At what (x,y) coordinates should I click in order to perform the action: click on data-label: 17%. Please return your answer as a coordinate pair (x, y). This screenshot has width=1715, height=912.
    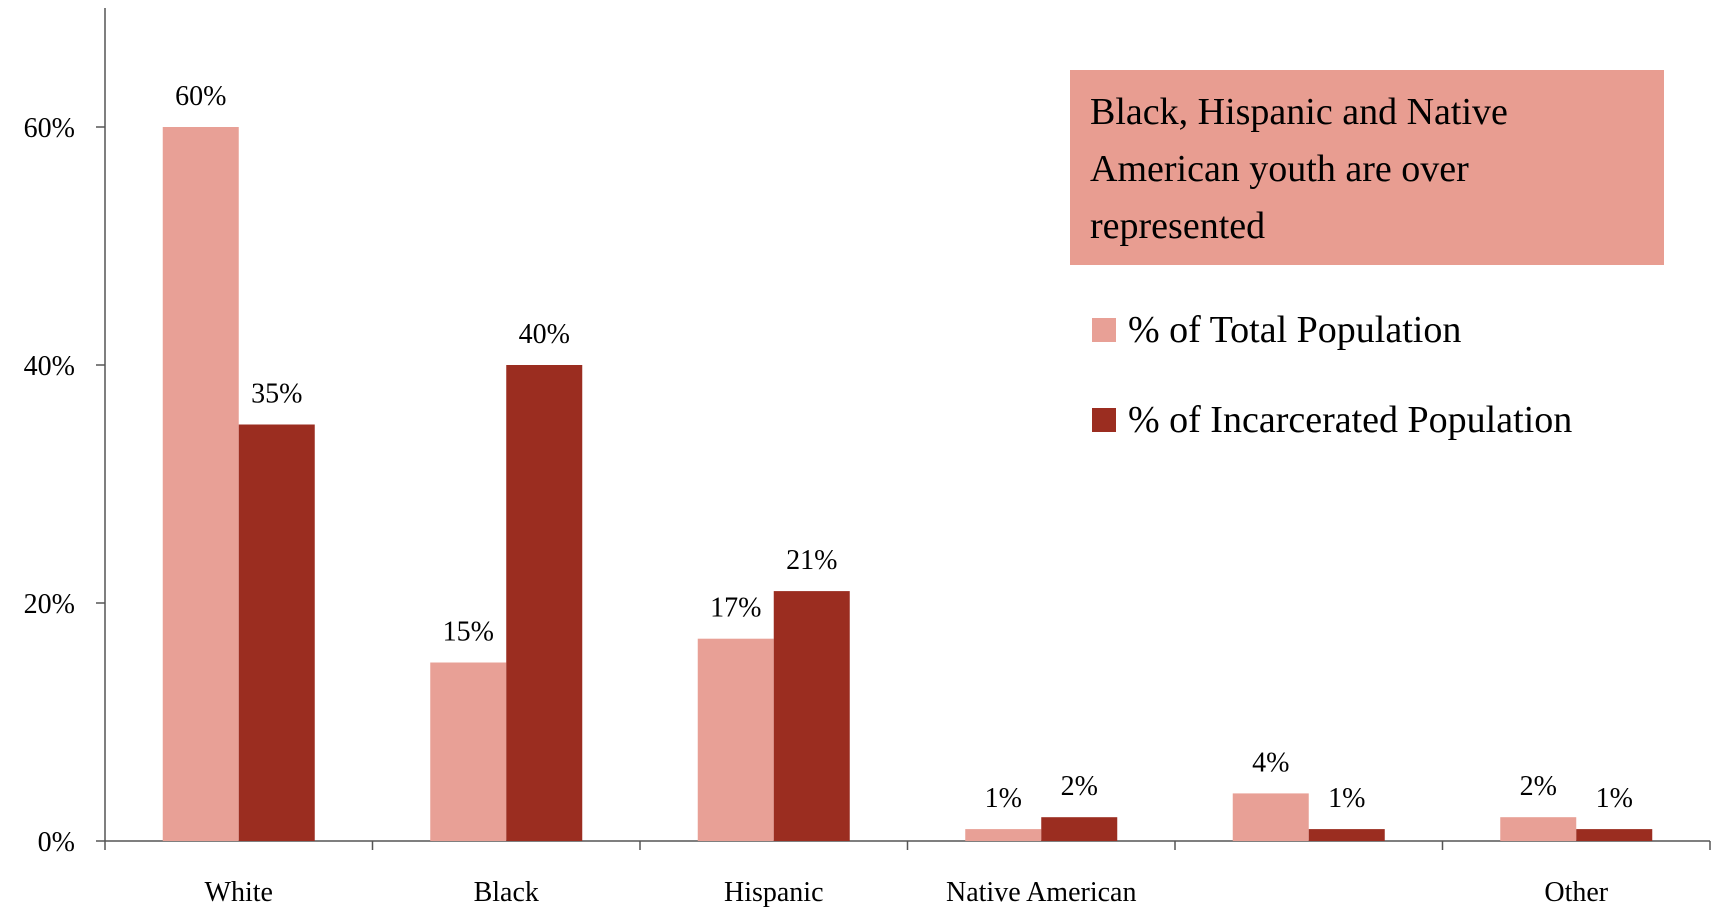
    Looking at the image, I should click on (735, 608).